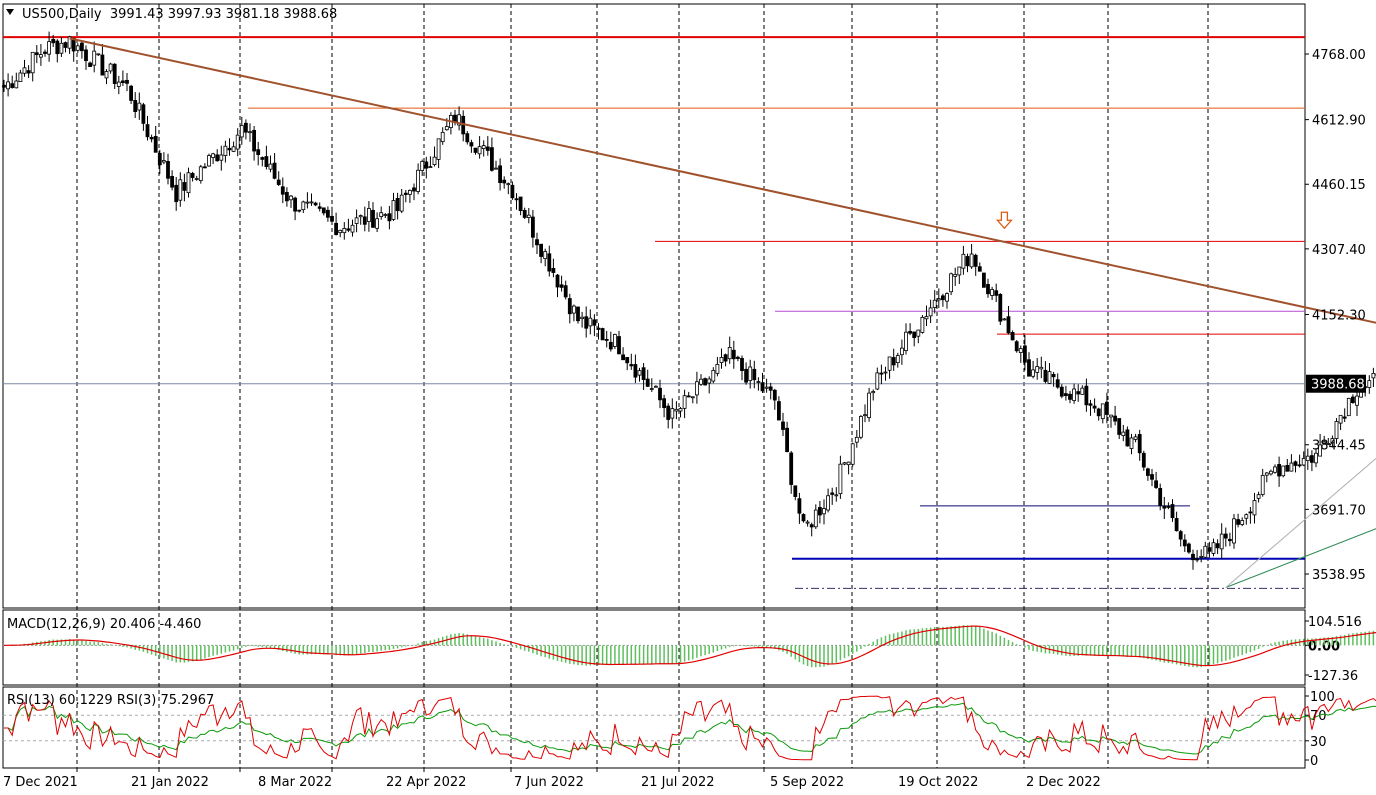  I want to click on price-label: 4152.30, so click(1339, 315).